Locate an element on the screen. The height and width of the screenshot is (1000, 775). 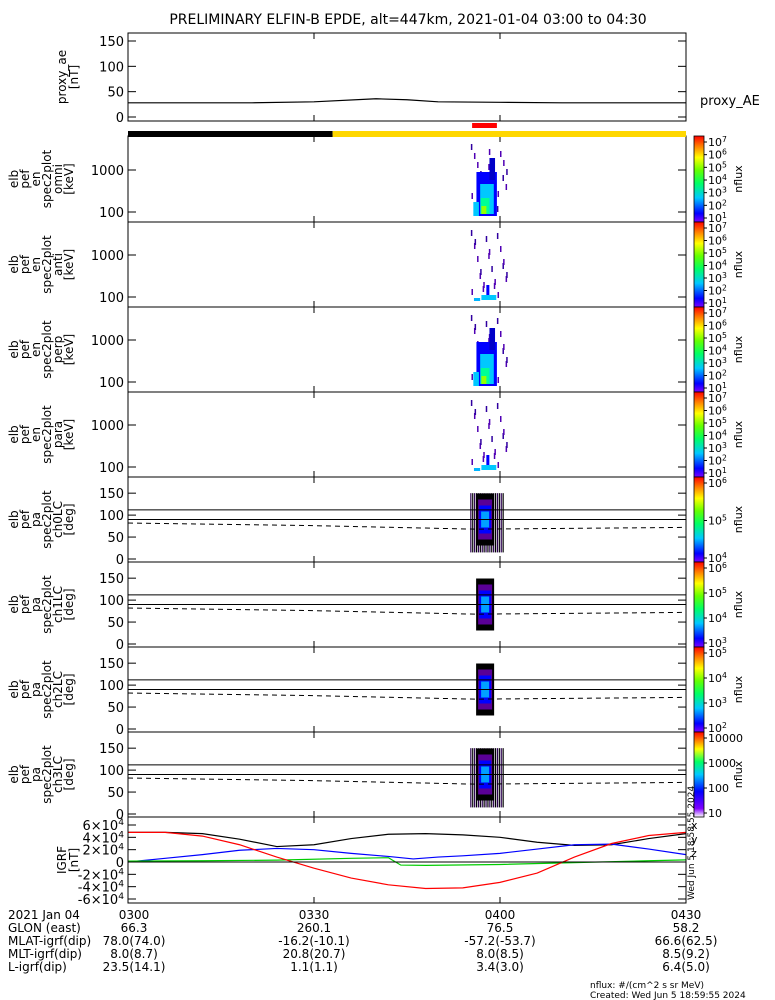
footer-value: 0300 is located at coordinates (134, 915).